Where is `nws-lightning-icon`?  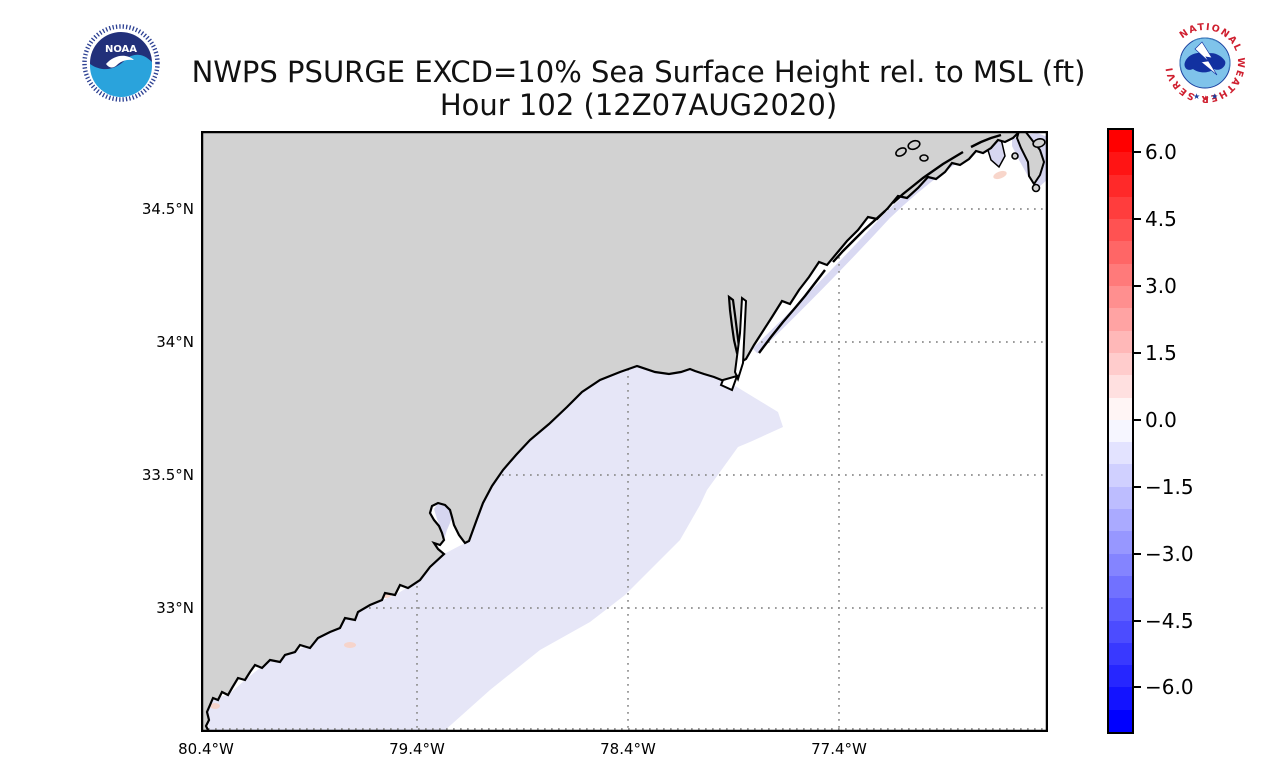 nws-lightning-icon is located at coordinates (1206, 58).